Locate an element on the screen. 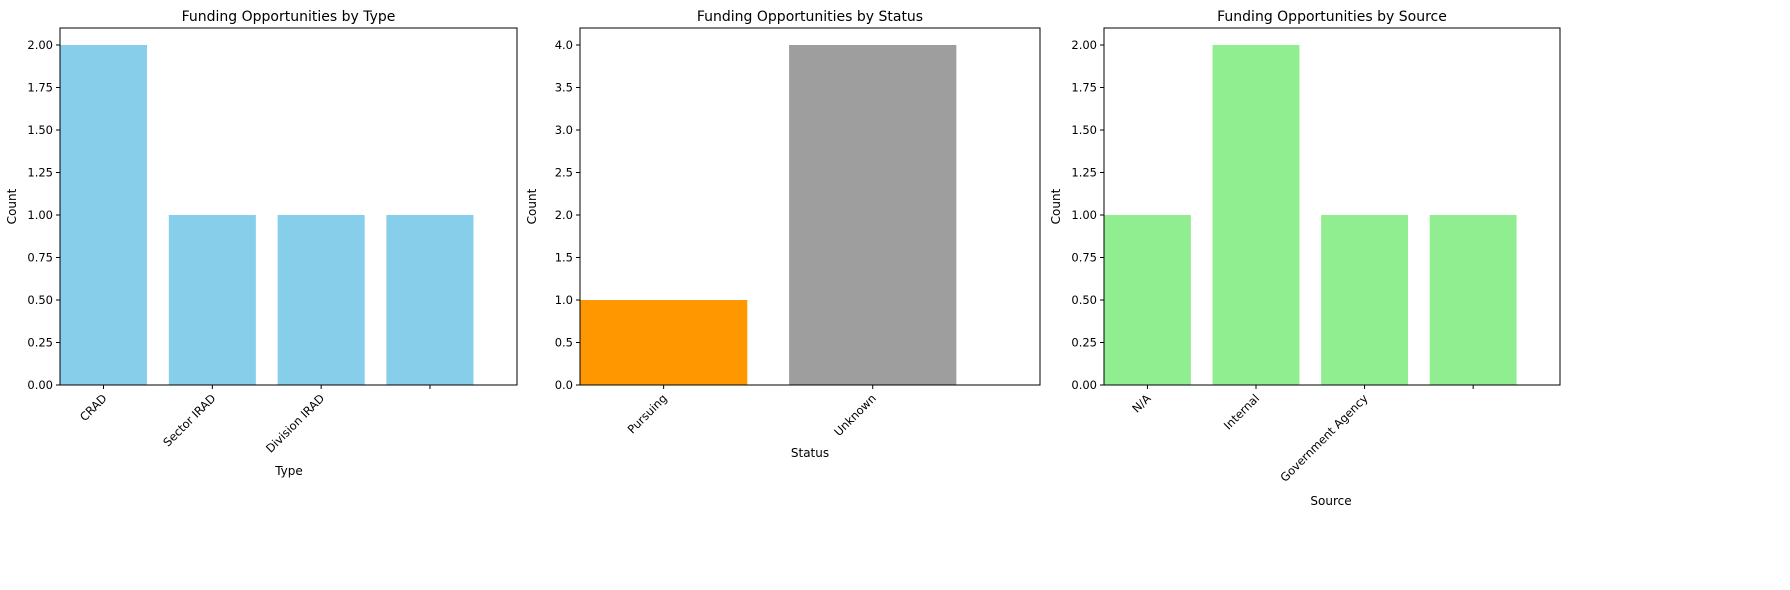 The height and width of the screenshot is (590, 1790). x-tick-label: N/A is located at coordinates (1141, 403).